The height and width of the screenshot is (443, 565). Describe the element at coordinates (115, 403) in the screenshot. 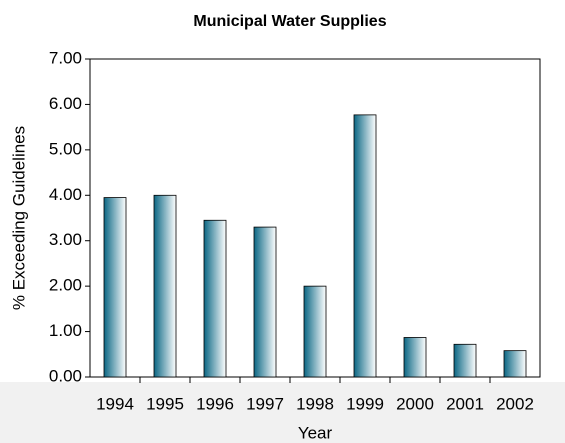

I see `x-tick-label: 1994` at that location.